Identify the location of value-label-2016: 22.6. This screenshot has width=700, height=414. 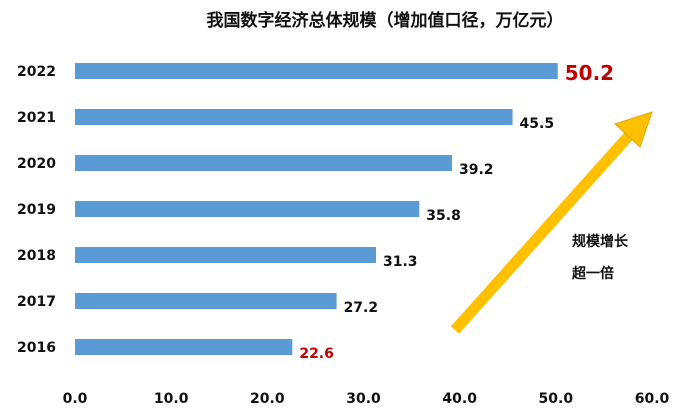
(316, 354).